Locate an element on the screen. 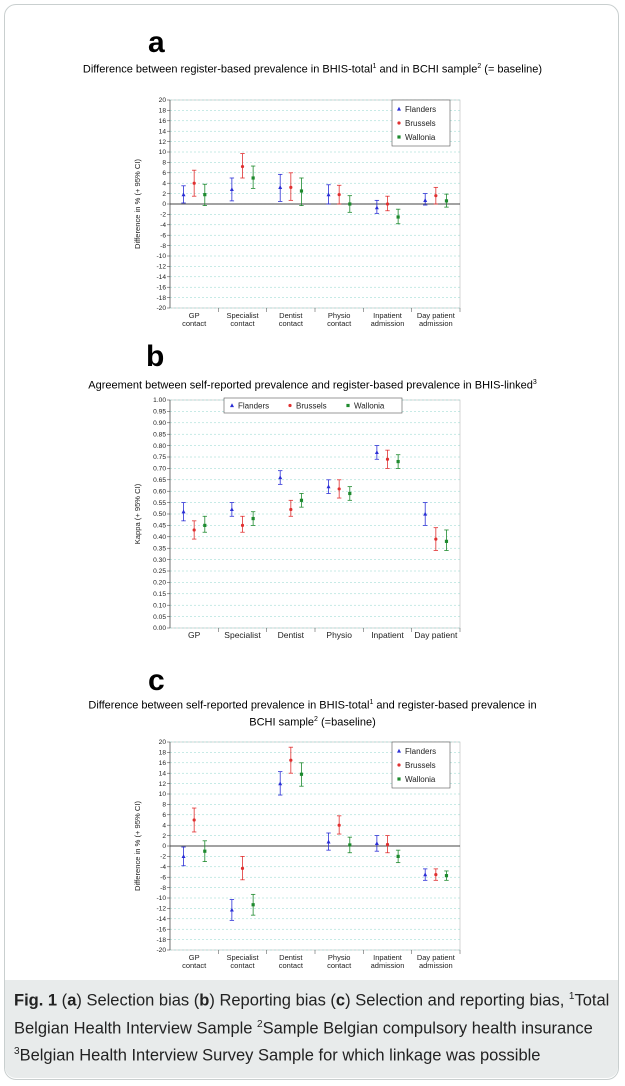 The image size is (625, 1086). legend-label: Brussels is located at coordinates (420, 123).